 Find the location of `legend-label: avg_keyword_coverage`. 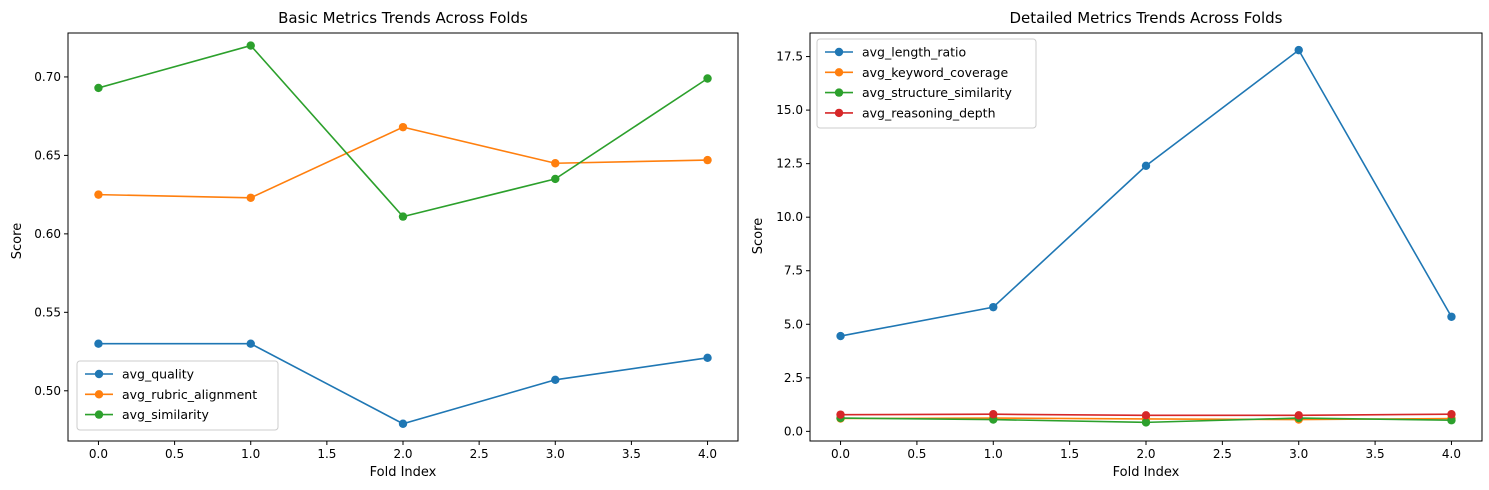

legend-label: avg_keyword_coverage is located at coordinates (935, 72).